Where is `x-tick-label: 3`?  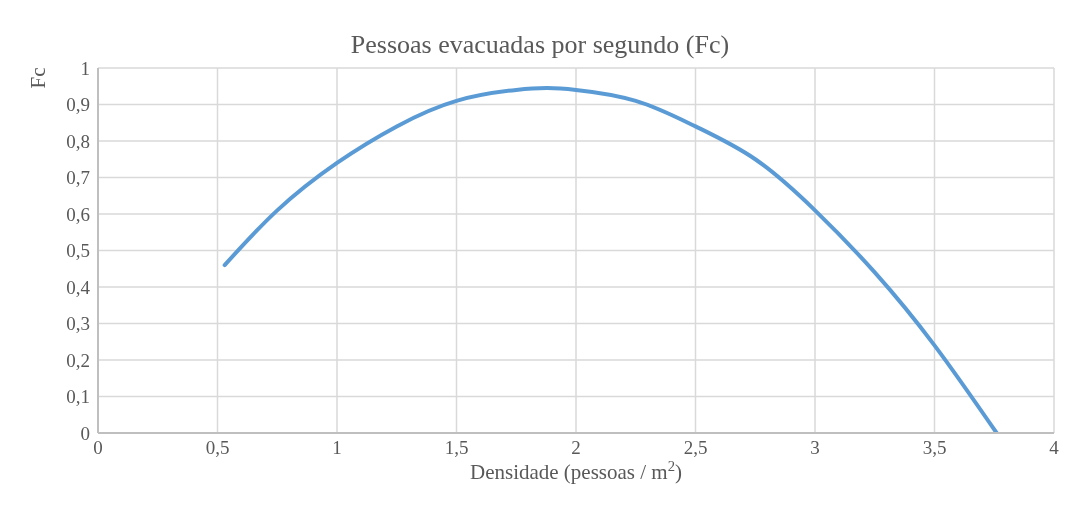 x-tick-label: 3 is located at coordinates (815, 448).